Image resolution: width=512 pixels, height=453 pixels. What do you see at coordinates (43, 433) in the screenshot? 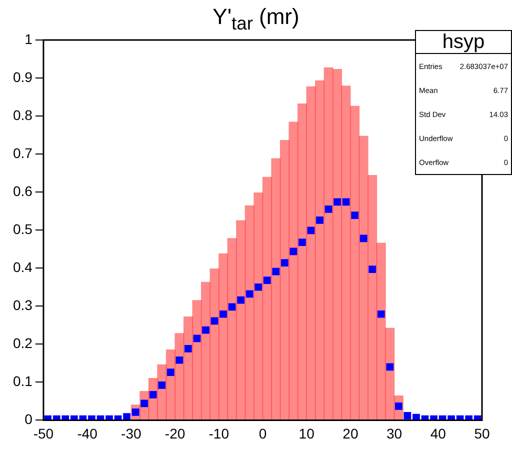
I see `x-tick-label: -50` at bounding box center [43, 433].